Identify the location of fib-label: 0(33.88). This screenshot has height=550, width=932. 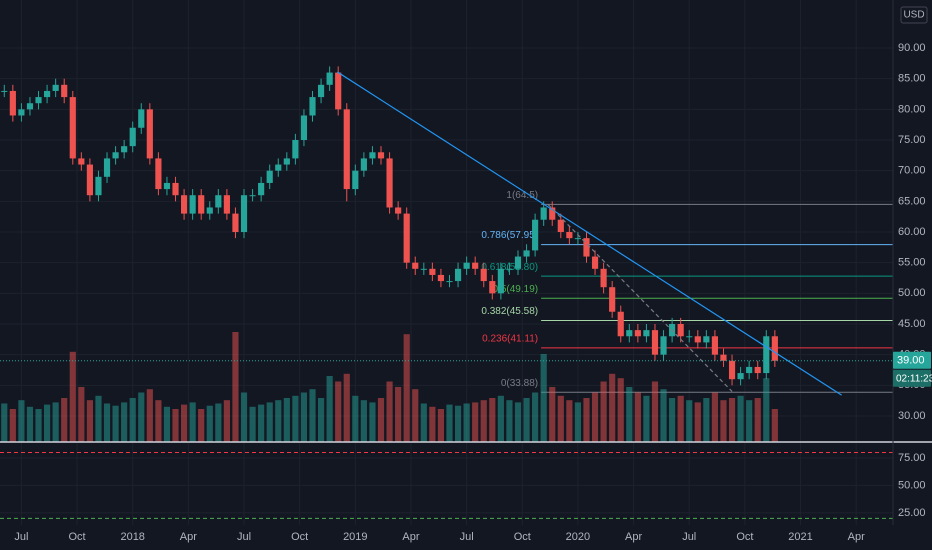
(519, 383).